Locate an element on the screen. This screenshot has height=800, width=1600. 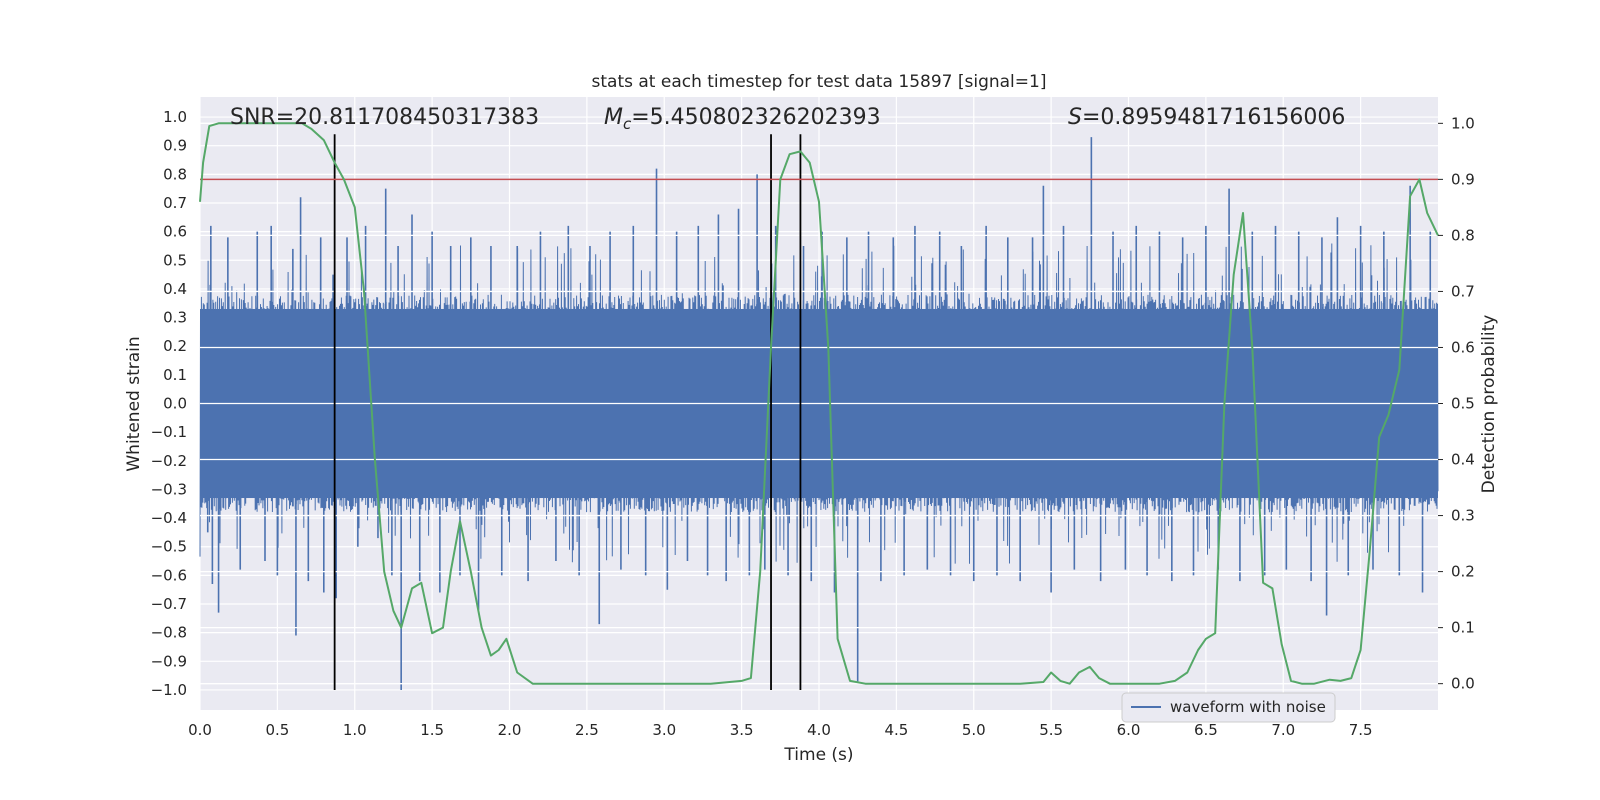
x-axis-label: Time (s) is located at coordinates (818, 755).